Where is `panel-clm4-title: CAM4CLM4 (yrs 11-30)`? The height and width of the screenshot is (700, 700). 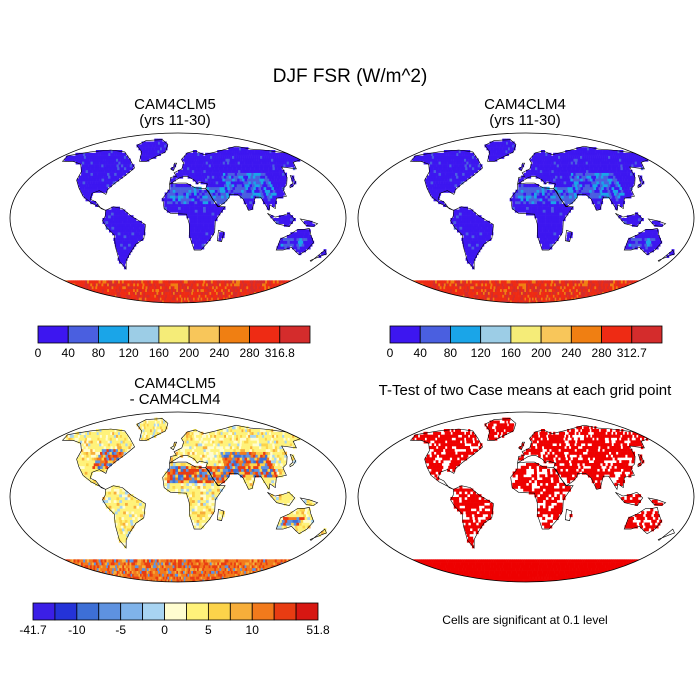
panel-clm4-title: CAM4CLM4 (yrs 11-30) is located at coordinates (525, 113).